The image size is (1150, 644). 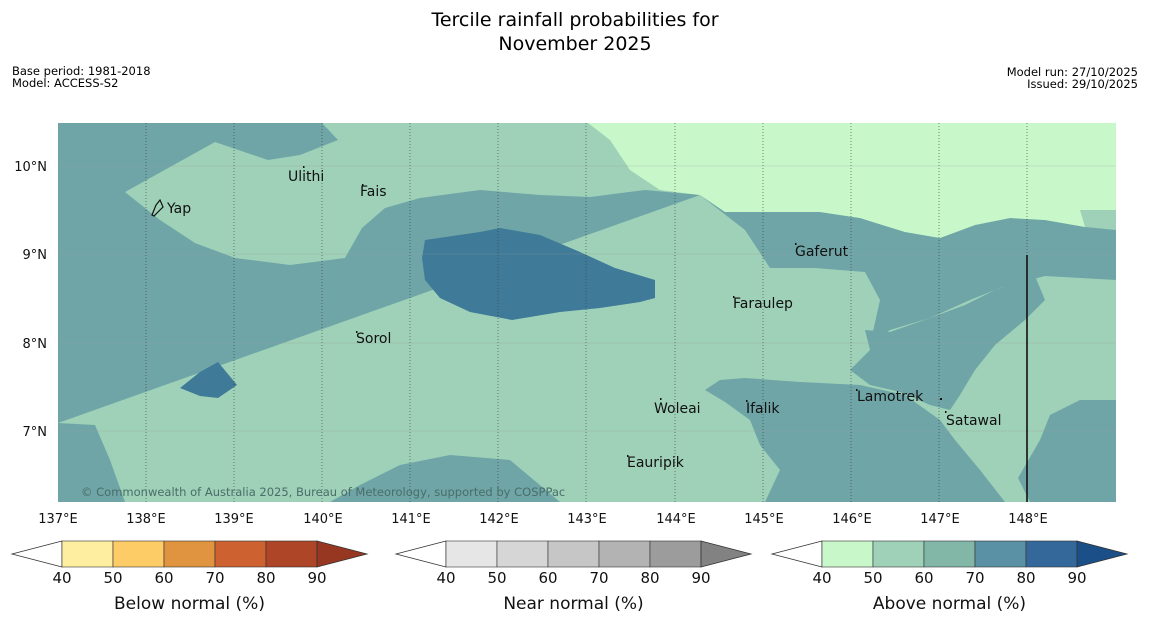 I want to click on lon-tick-140e: 140°E, so click(x=323, y=519).